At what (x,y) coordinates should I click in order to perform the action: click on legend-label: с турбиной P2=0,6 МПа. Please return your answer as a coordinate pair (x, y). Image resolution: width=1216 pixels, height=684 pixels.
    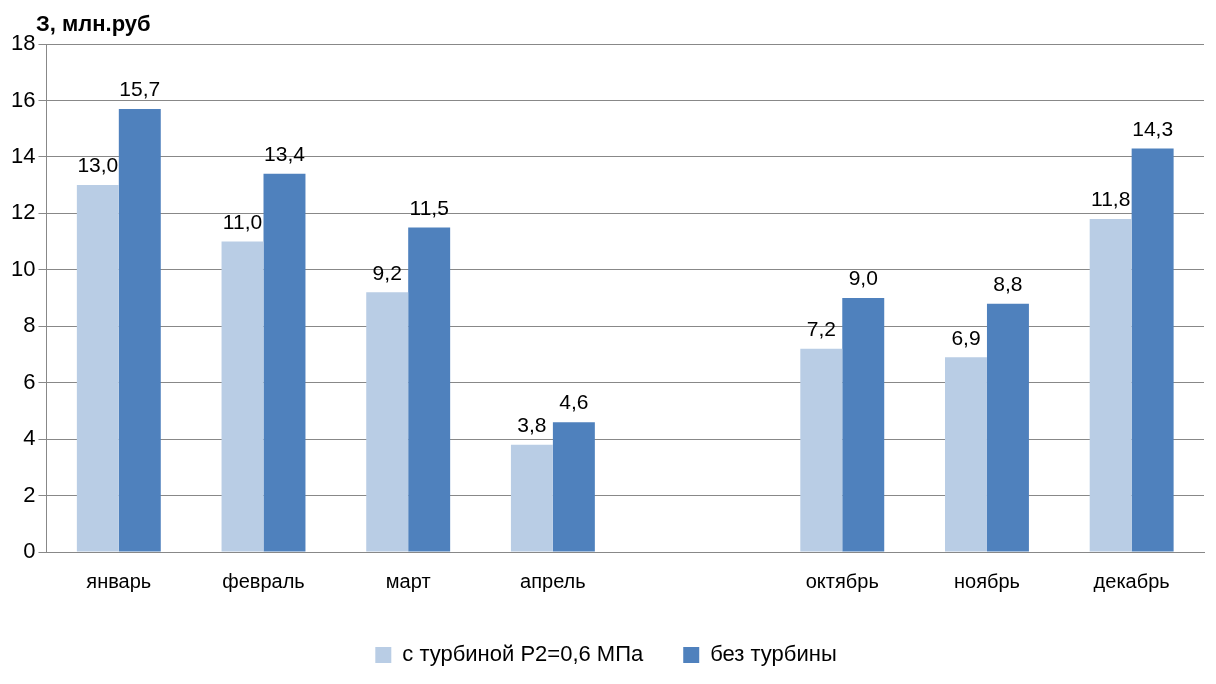
    Looking at the image, I should click on (523, 654).